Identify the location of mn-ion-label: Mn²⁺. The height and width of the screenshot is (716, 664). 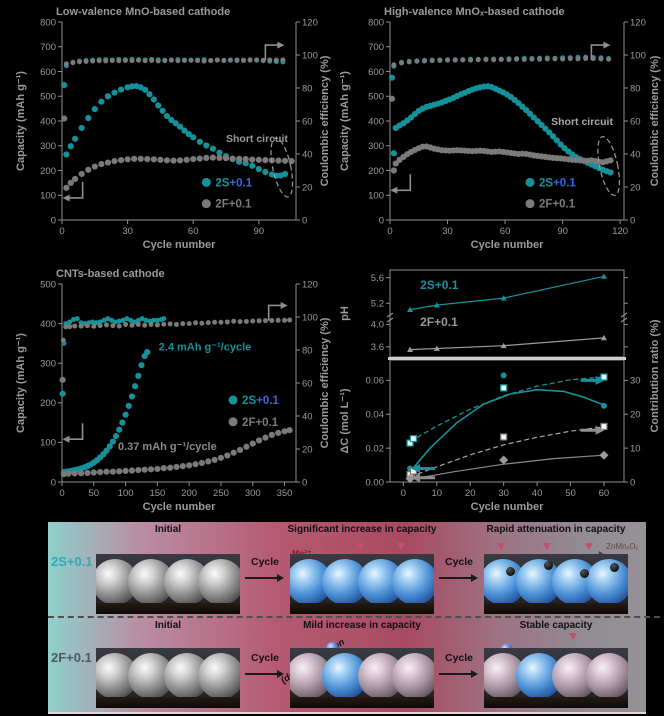
(302, 553).